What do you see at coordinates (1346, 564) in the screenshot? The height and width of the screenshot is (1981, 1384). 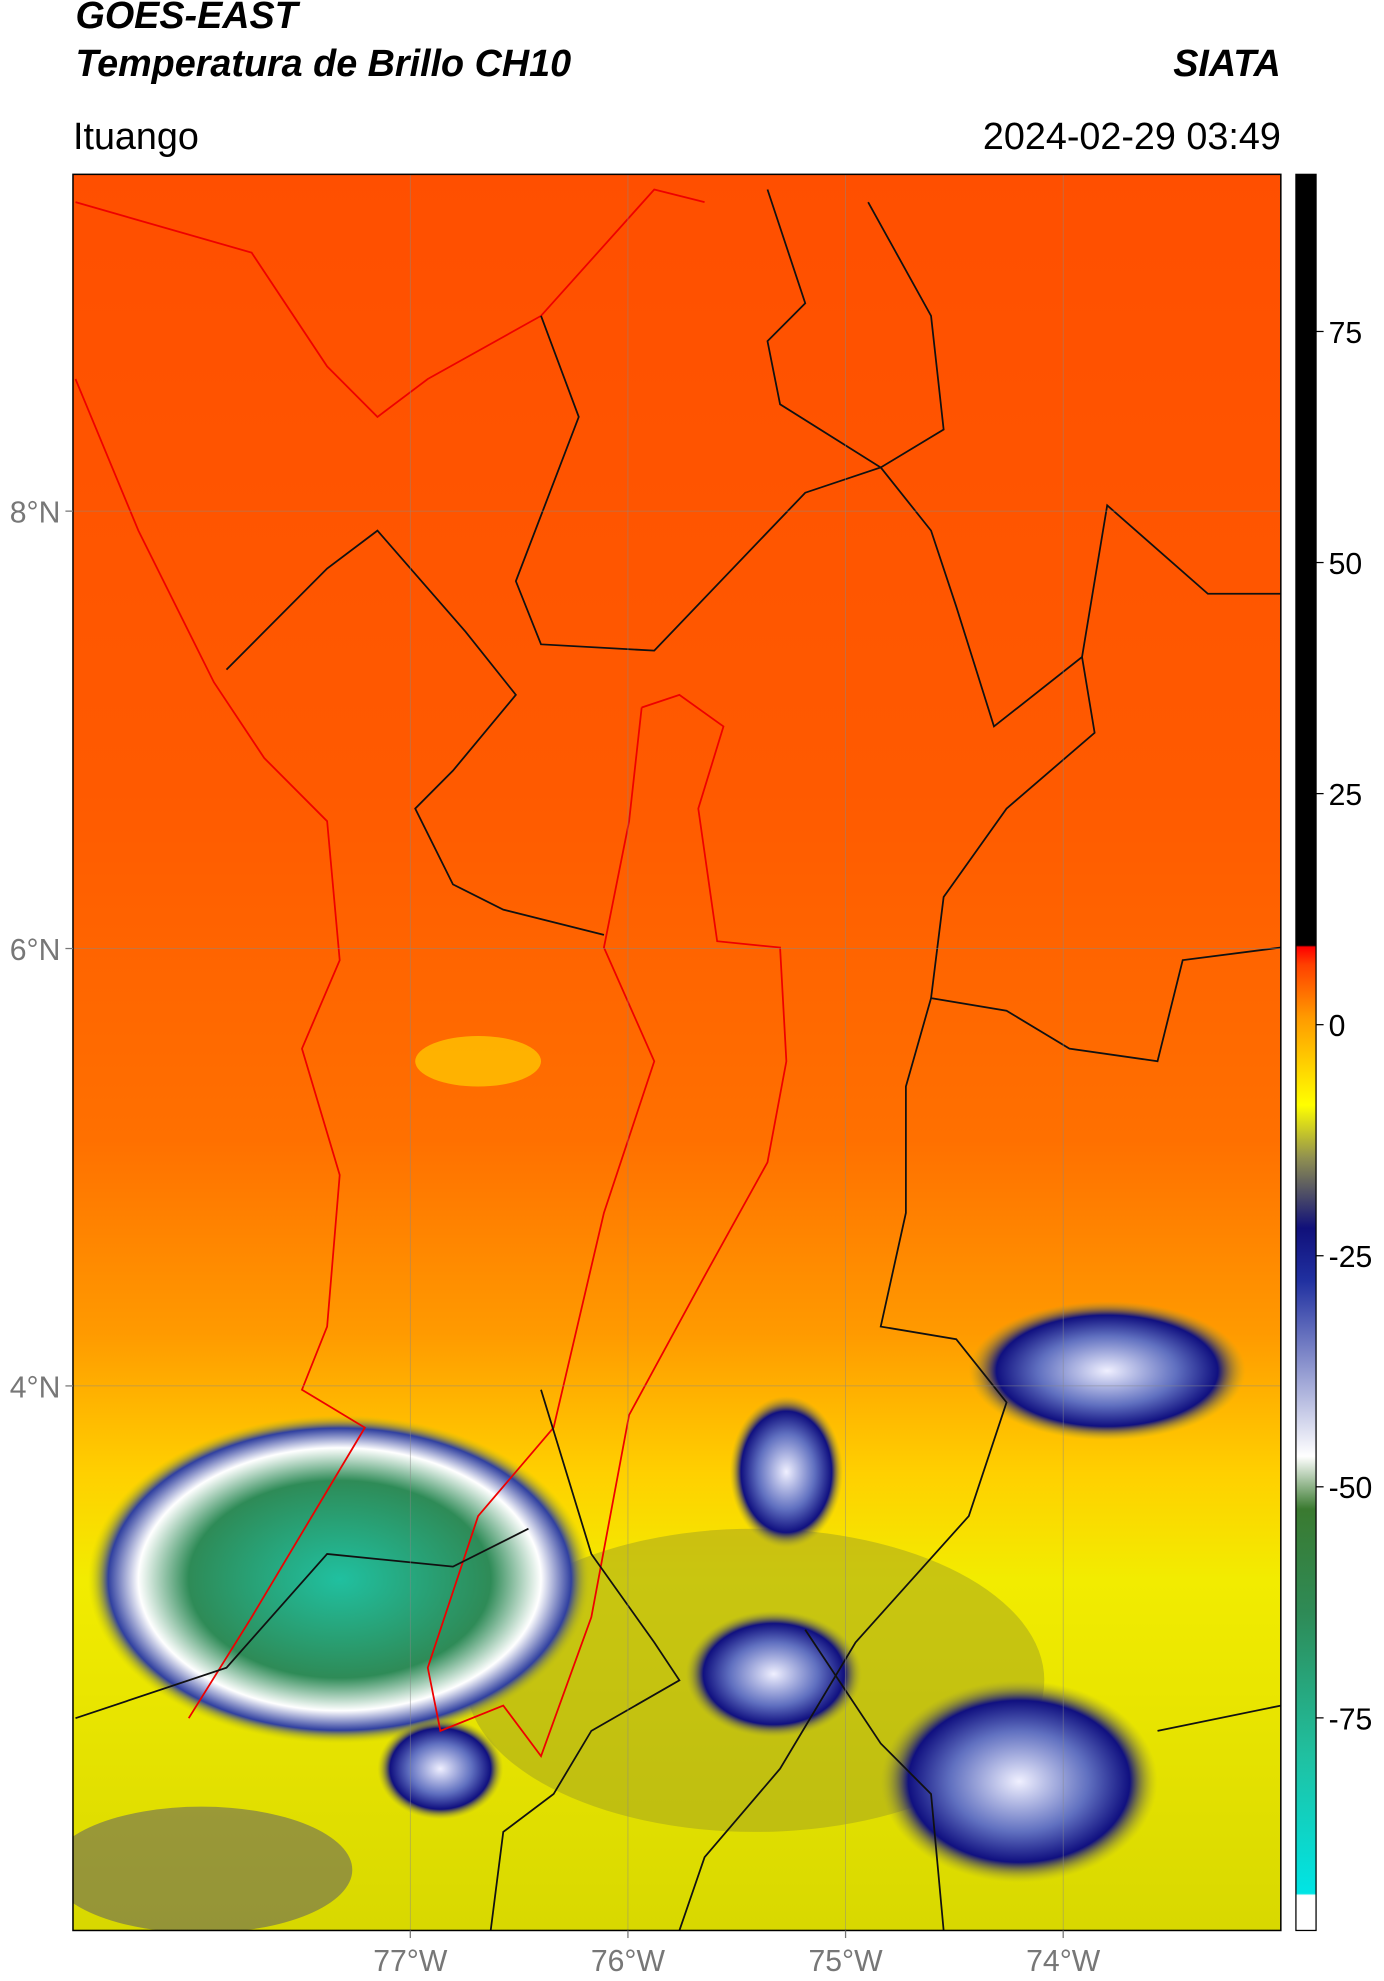 I see `colorbar-tick-label: 50` at bounding box center [1346, 564].